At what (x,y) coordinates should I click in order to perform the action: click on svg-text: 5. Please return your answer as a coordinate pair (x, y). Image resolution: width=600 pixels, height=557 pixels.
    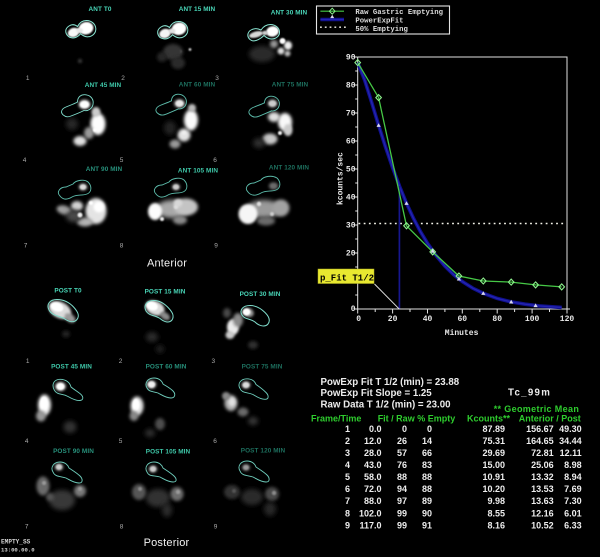
    Looking at the image, I should click on (121, 441).